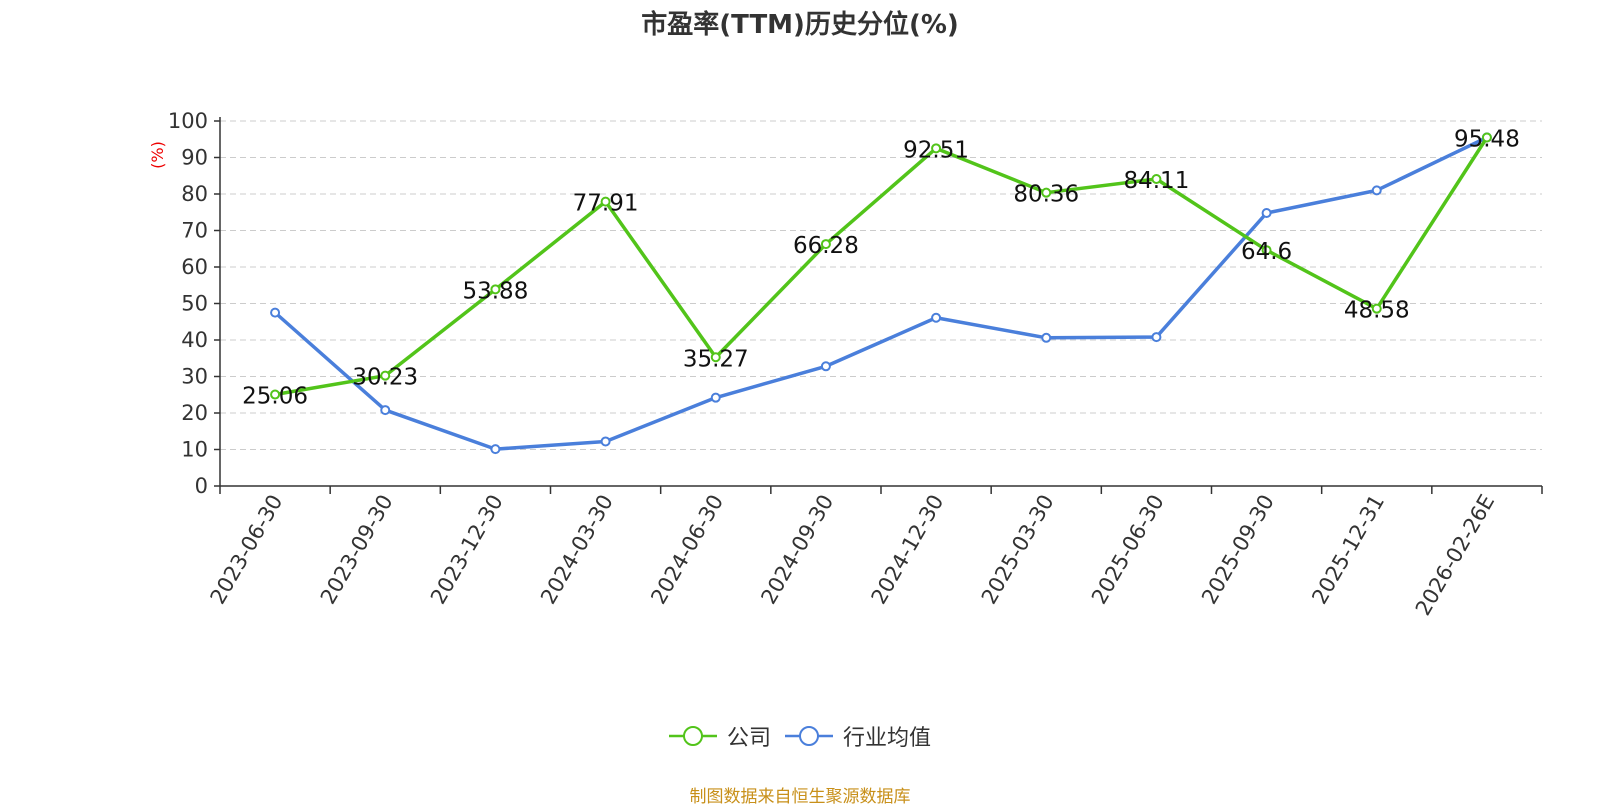 The height and width of the screenshot is (807, 1600). I want to click on data-label: 92.51, so click(936, 150).